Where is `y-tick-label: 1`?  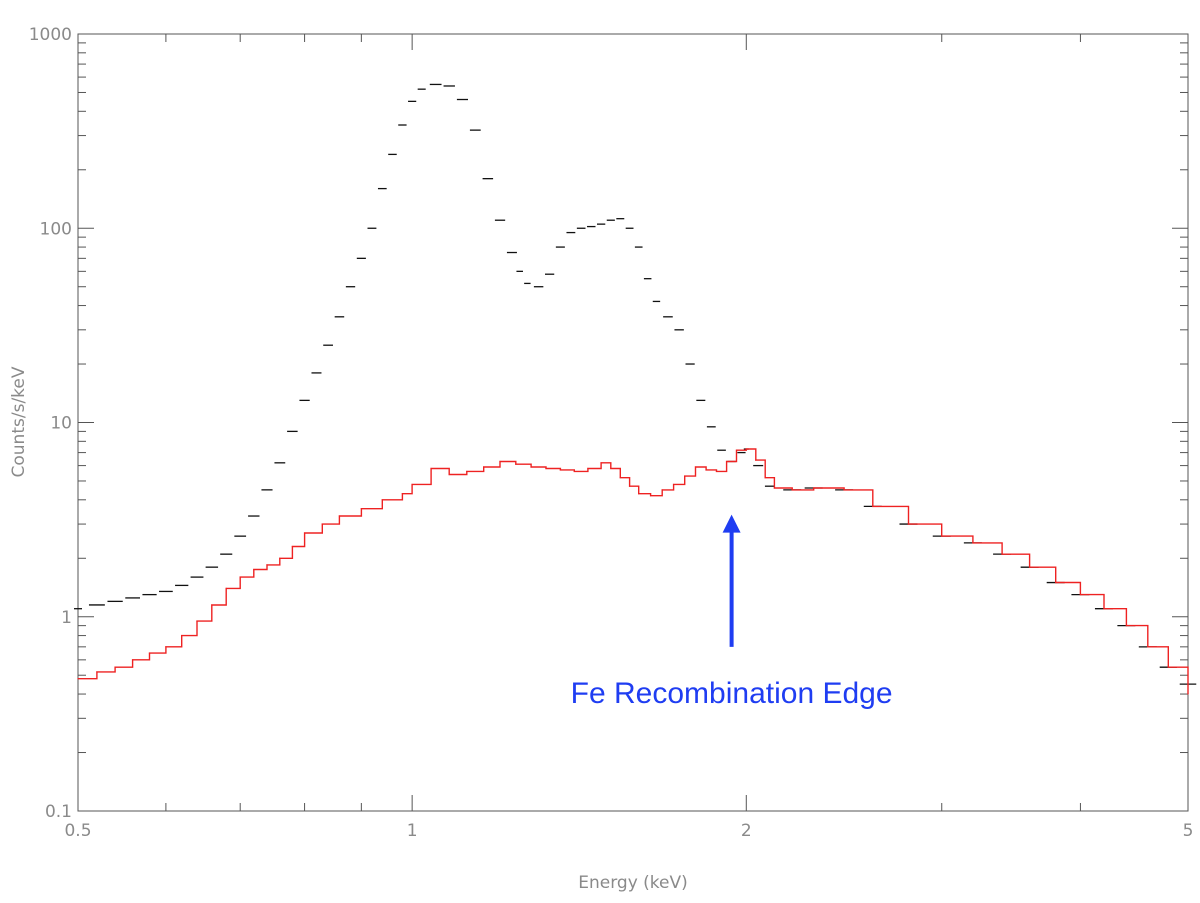 y-tick-label: 1 is located at coordinates (66, 618).